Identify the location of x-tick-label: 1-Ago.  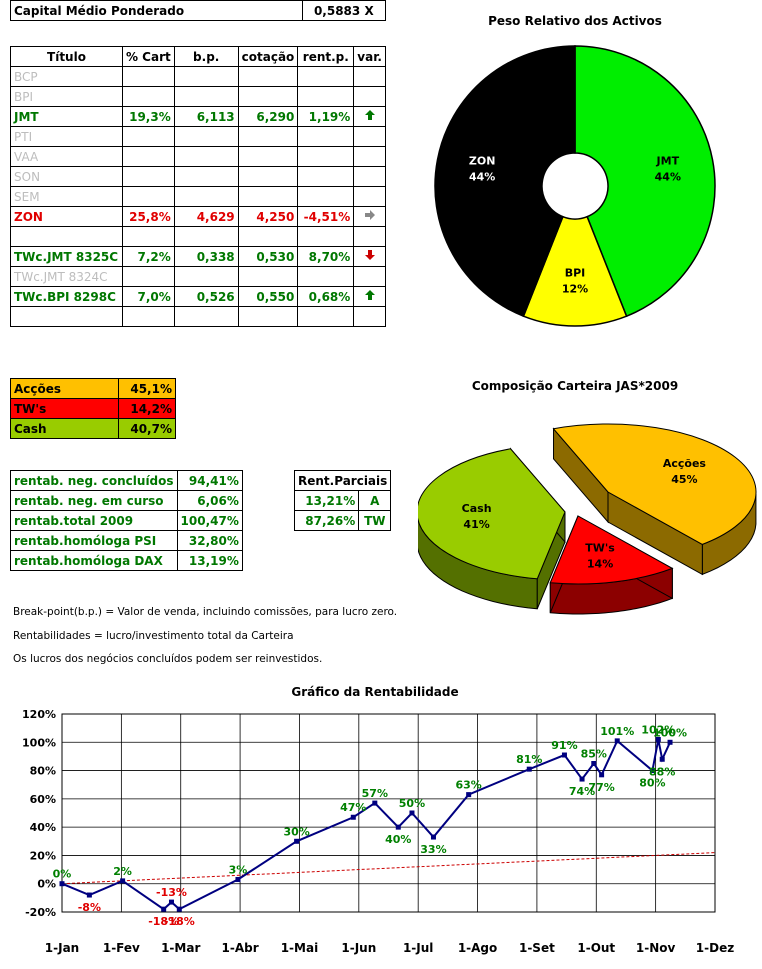
(477, 948).